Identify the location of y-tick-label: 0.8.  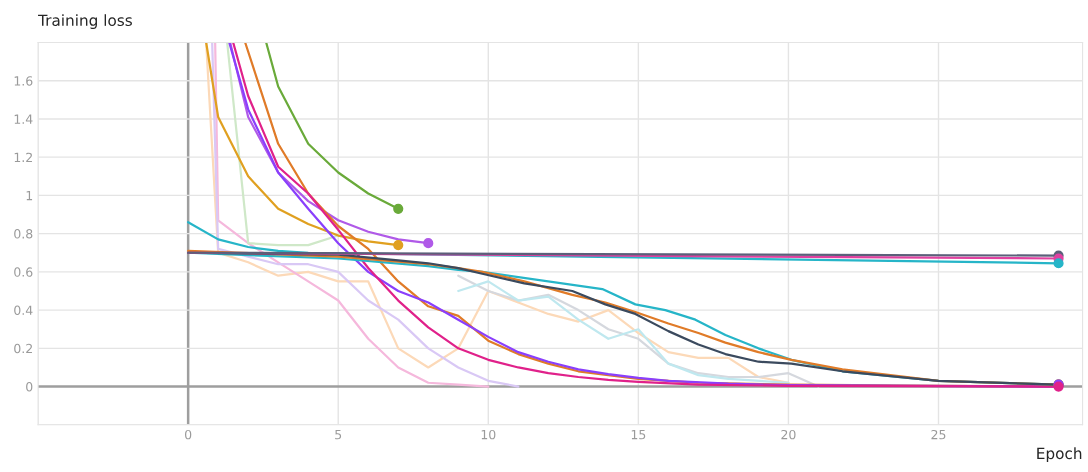
(23, 234).